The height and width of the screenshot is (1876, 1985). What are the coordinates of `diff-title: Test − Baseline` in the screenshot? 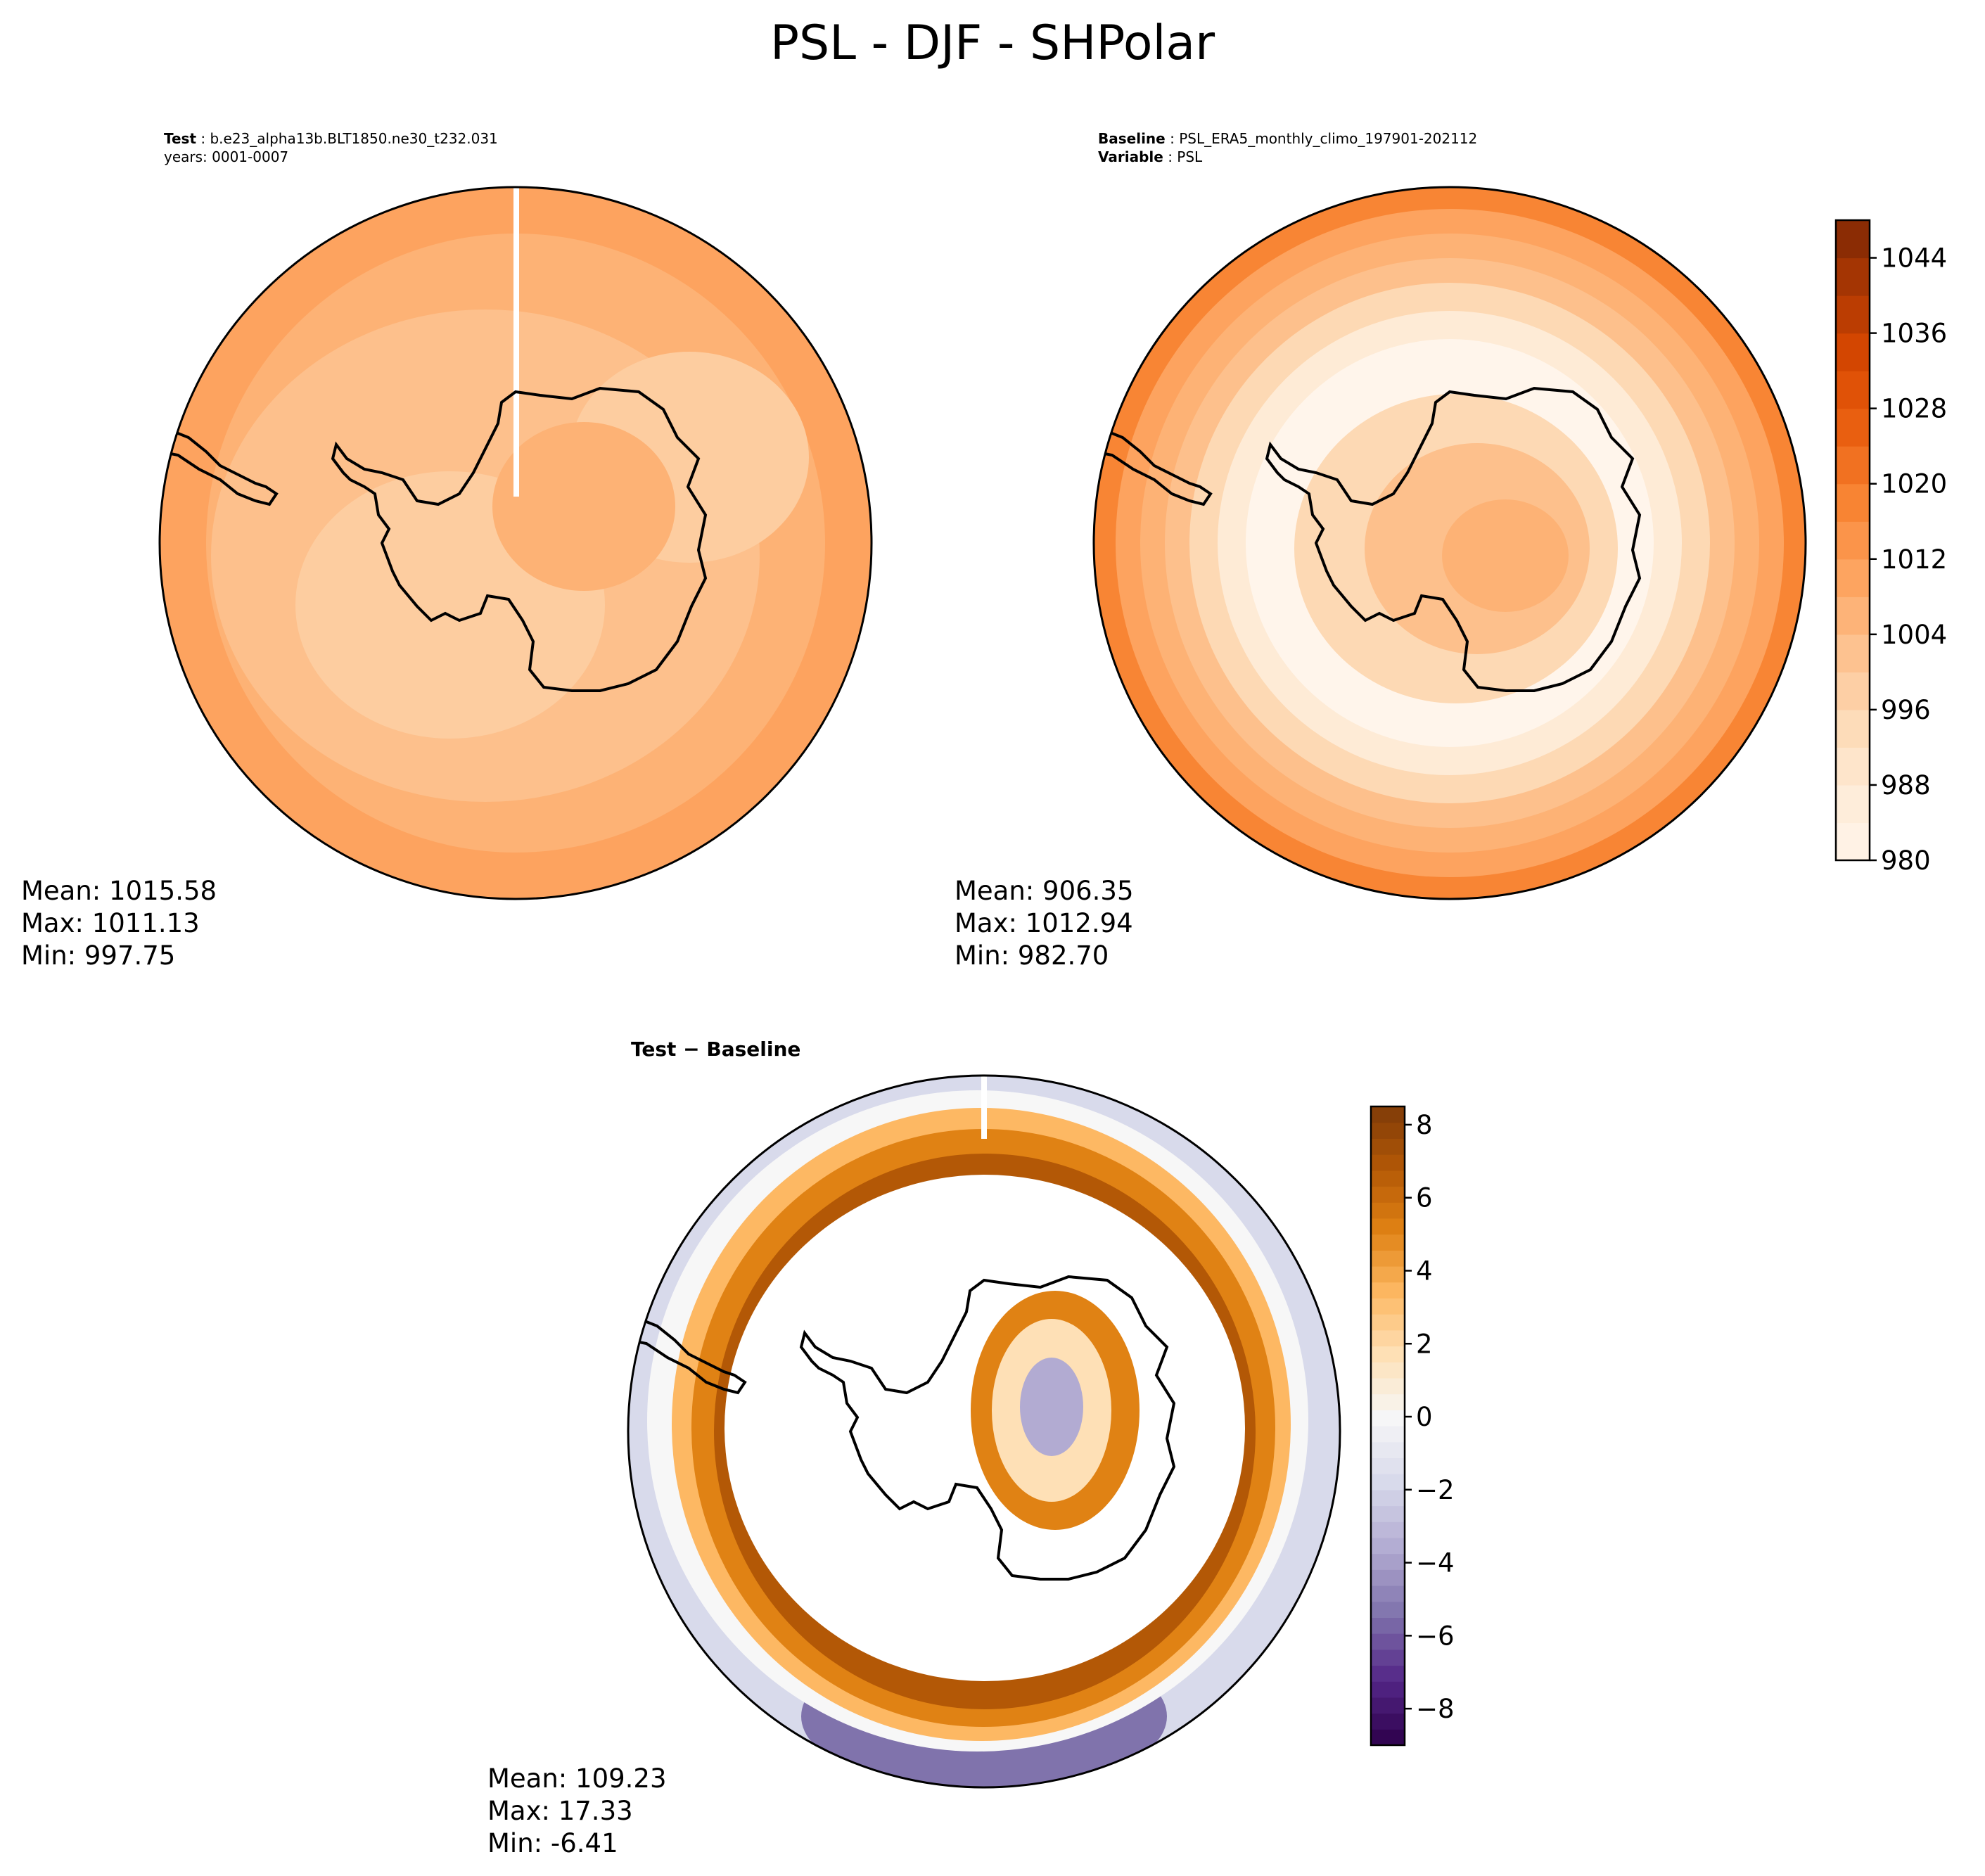 It's located at (716, 1049).